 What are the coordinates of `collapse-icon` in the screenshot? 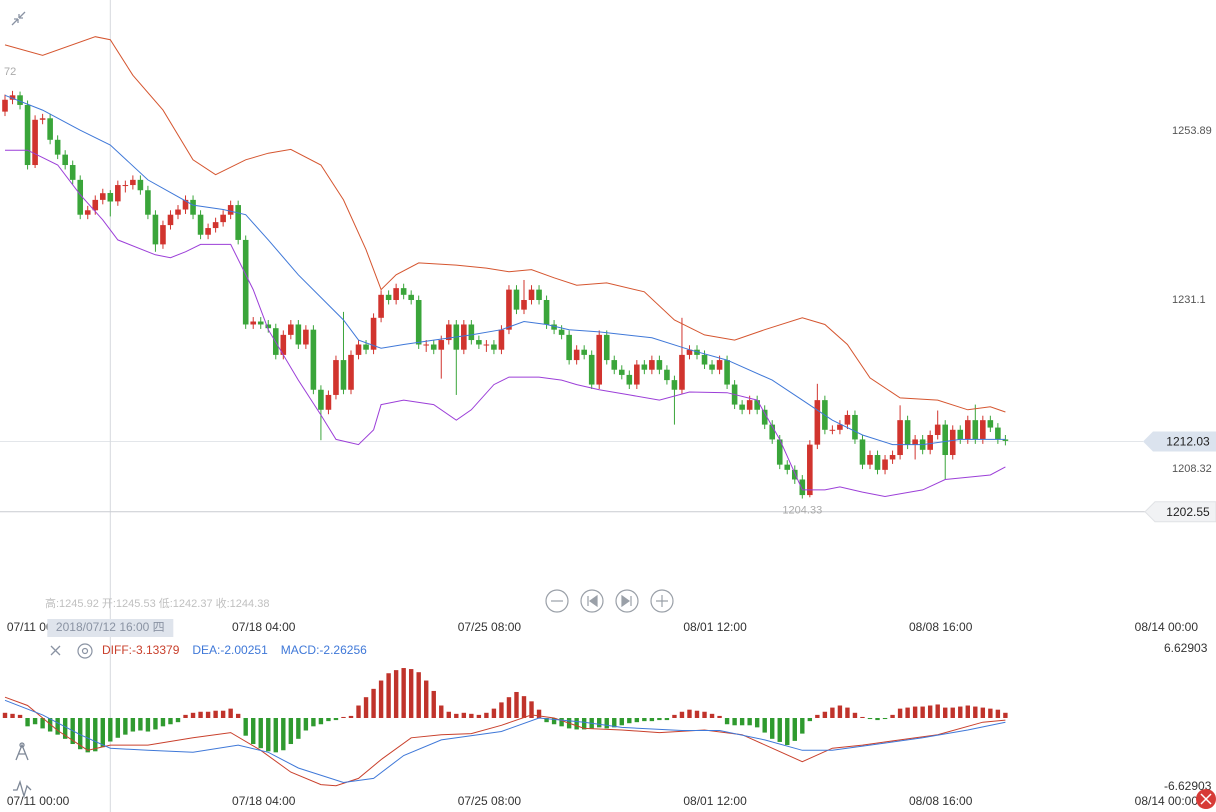 It's located at (18, 18).